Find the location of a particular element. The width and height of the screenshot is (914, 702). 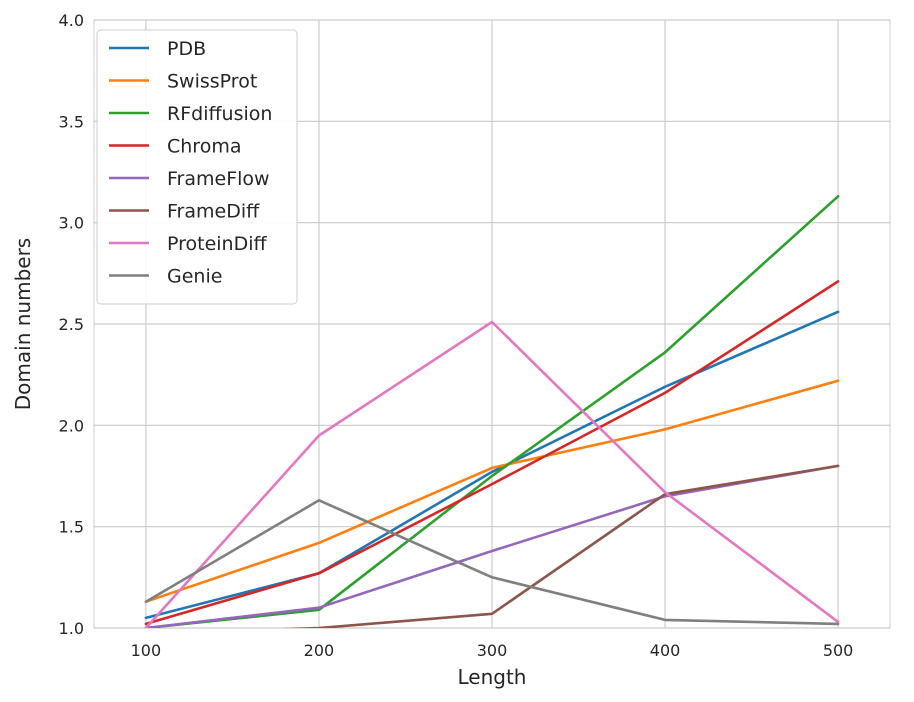

x-tick-label: 300 is located at coordinates (492, 650).